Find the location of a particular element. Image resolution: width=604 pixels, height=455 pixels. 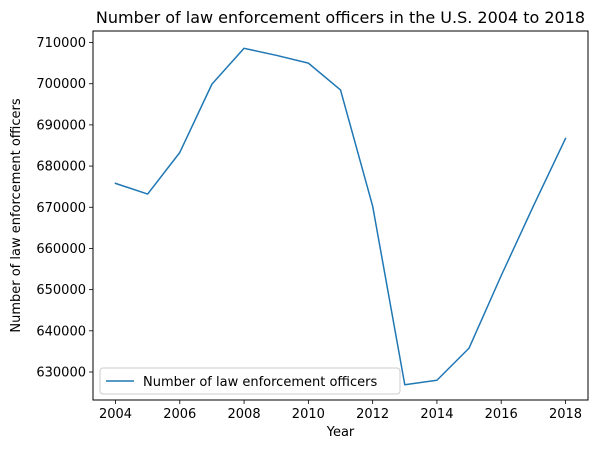

legend-box is located at coordinates (250, 381).